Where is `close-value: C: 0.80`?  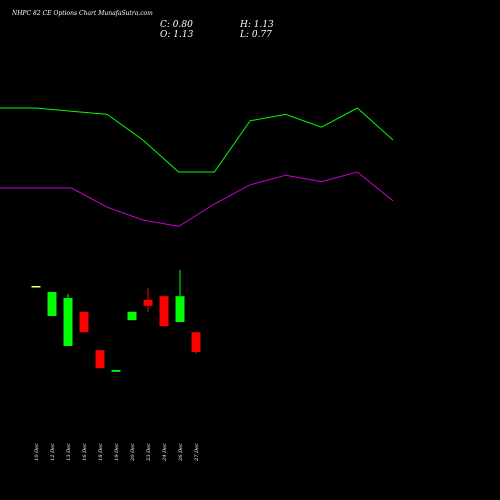
close-value: C: 0.80 is located at coordinates (176, 25).